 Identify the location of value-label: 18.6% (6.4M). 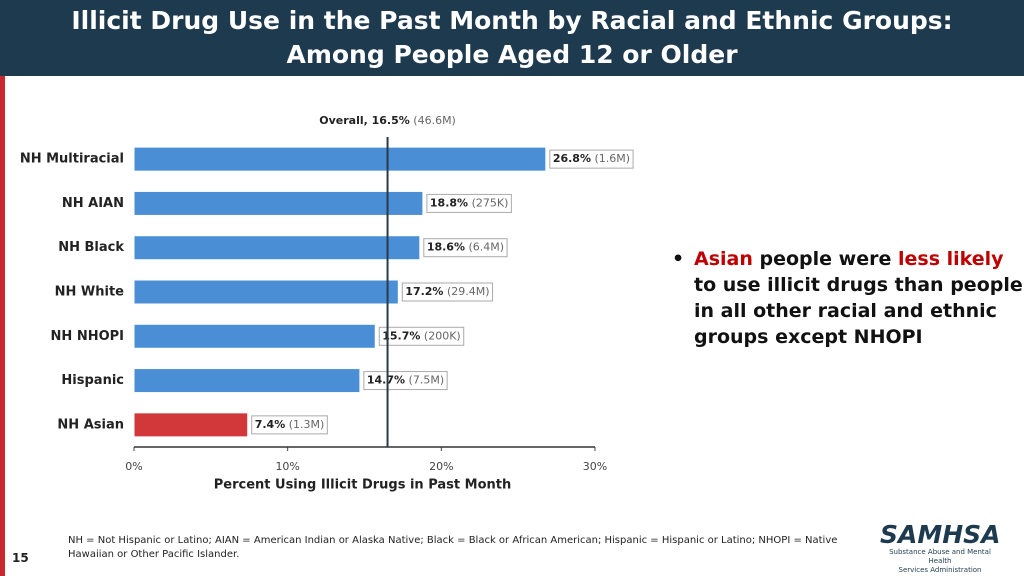
(465, 248).